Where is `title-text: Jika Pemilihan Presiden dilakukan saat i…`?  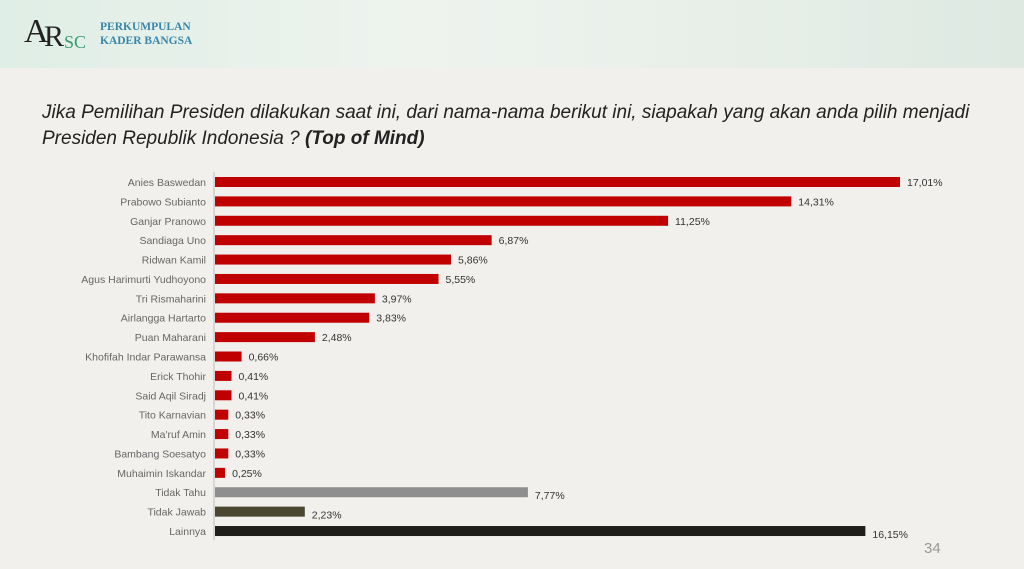 title-text: Jika Pemilihan Presiden dilakukan saat i… is located at coordinates (506, 125).